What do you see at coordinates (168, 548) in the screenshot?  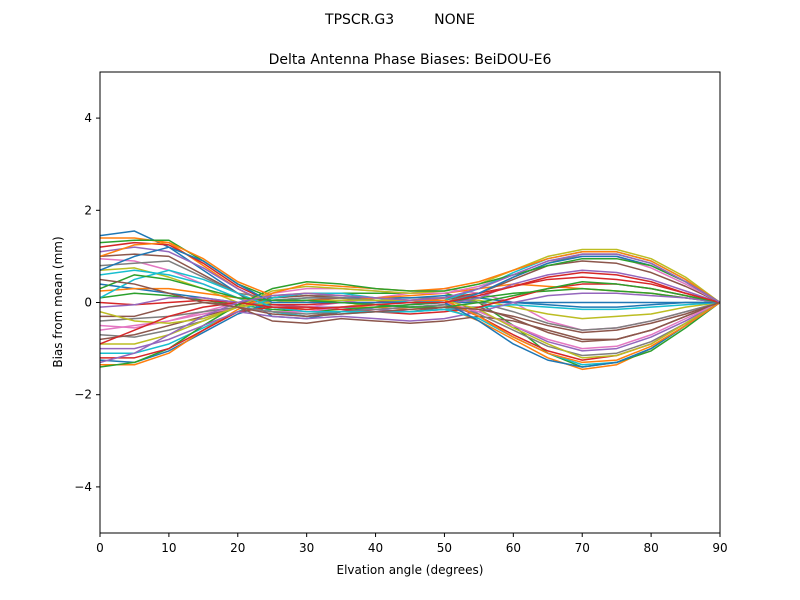 I see `x-tick-label: 10` at bounding box center [168, 548].